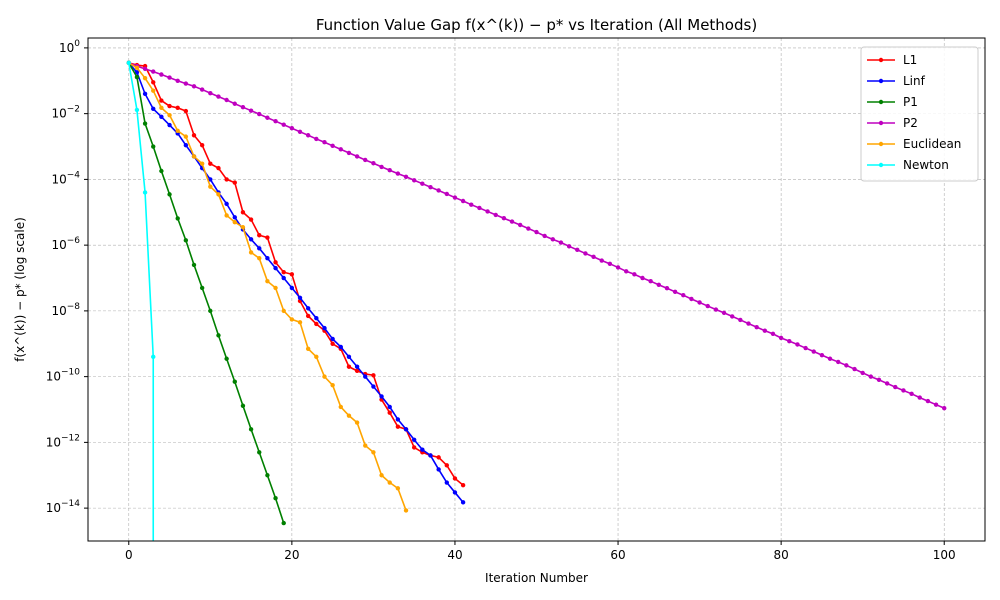  Describe the element at coordinates (932, 144) in the screenshot. I see `legend-label: Euclidean` at that location.